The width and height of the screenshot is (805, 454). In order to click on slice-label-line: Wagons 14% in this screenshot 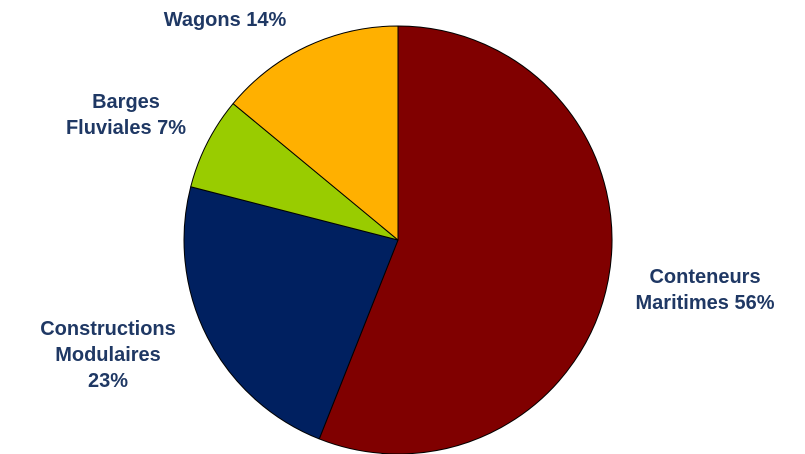, I will do `click(225, 20)`.